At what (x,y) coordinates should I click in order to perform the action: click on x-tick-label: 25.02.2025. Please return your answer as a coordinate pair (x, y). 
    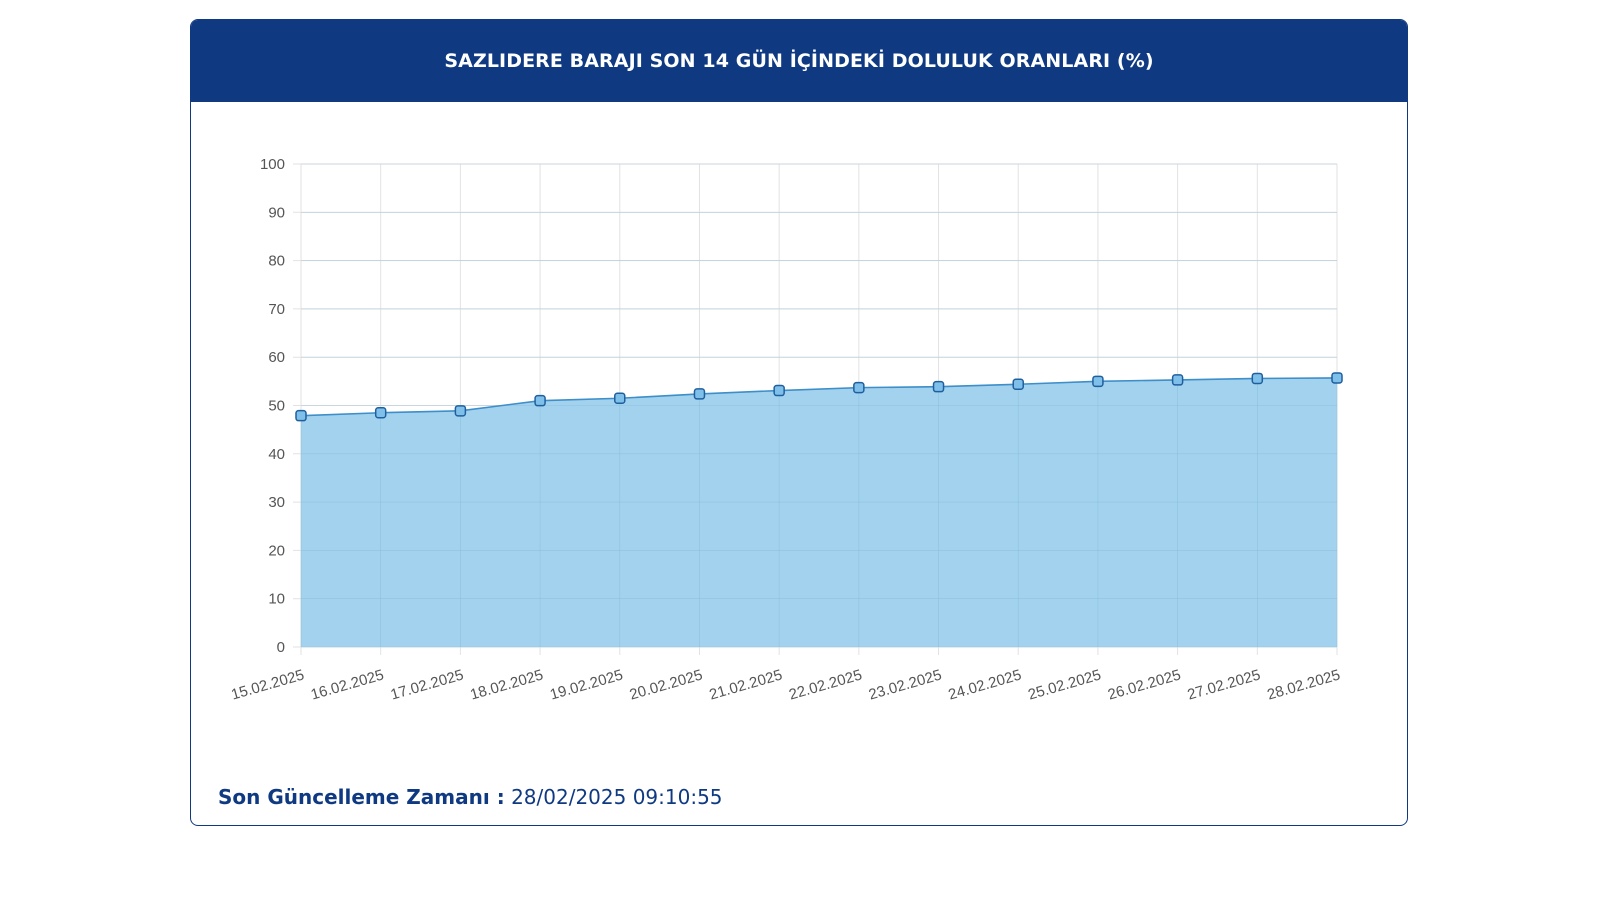
    Looking at the image, I should click on (1064, 685).